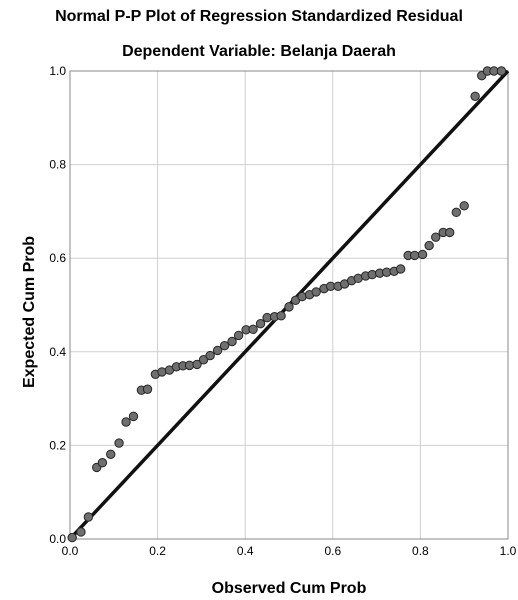 Image resolution: width=518 pixels, height=600 pixels. What do you see at coordinates (57, 539) in the screenshot?
I see `y-tick-label: 0.0` at bounding box center [57, 539].